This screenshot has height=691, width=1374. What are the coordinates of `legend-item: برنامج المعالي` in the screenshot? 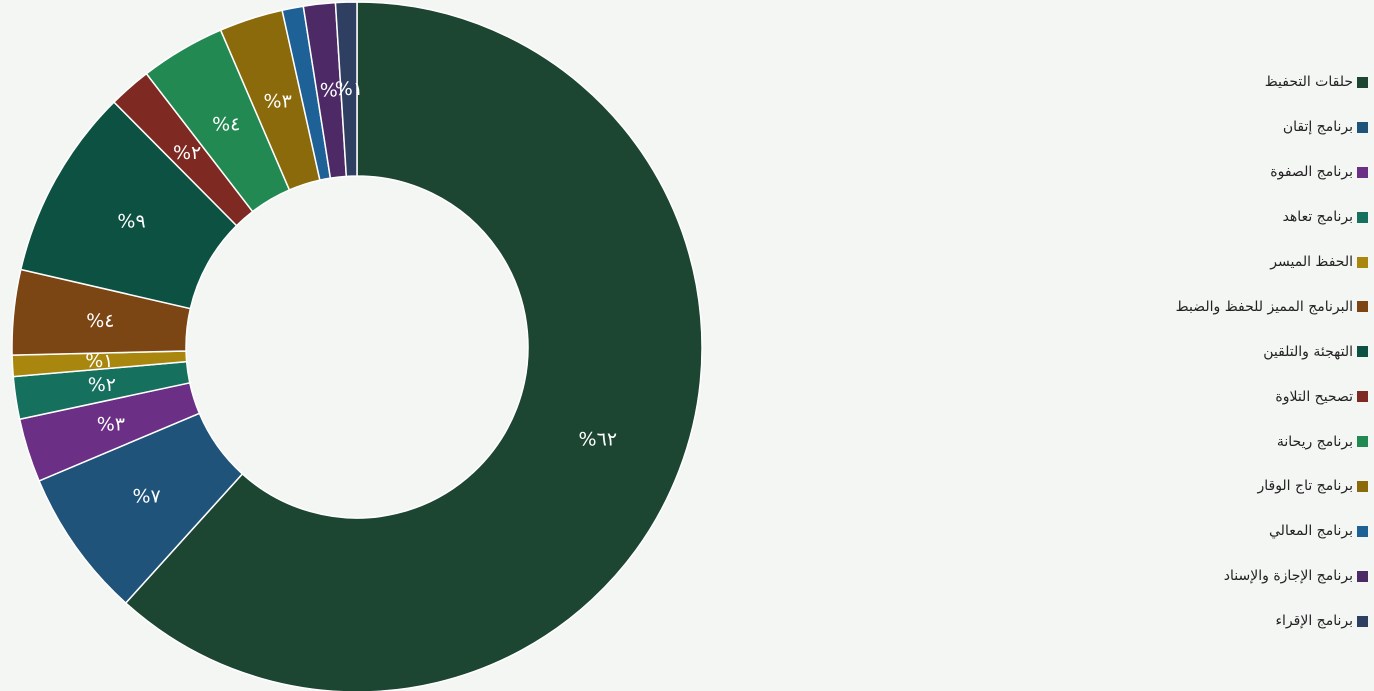 It's located at (1234, 531).